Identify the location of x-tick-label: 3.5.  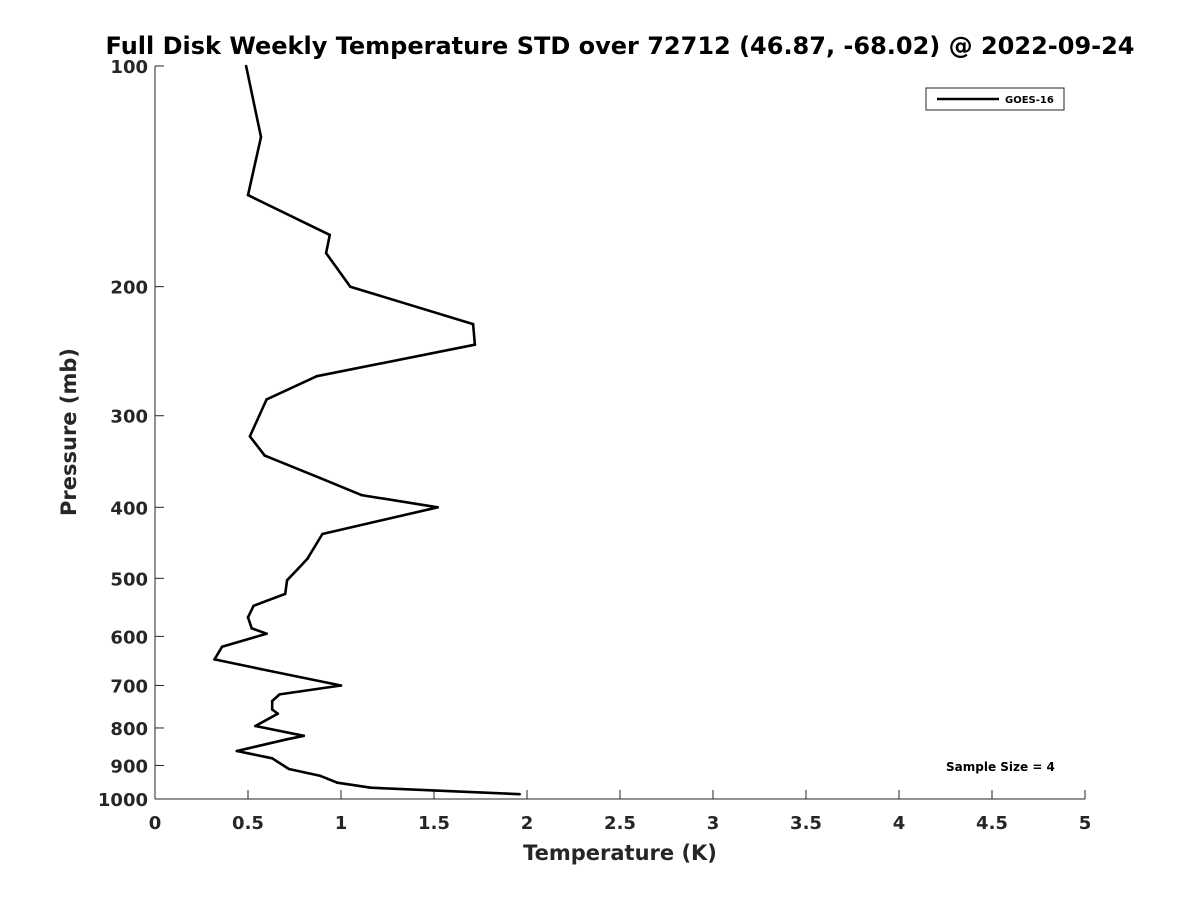
(806, 823).